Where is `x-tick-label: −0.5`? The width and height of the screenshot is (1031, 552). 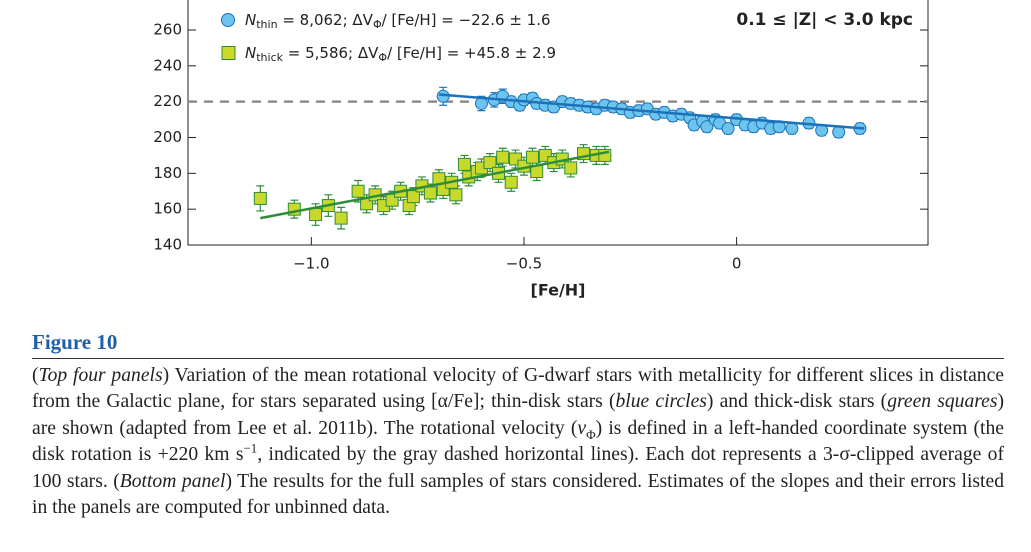 x-tick-label: −0.5 is located at coordinates (524, 264).